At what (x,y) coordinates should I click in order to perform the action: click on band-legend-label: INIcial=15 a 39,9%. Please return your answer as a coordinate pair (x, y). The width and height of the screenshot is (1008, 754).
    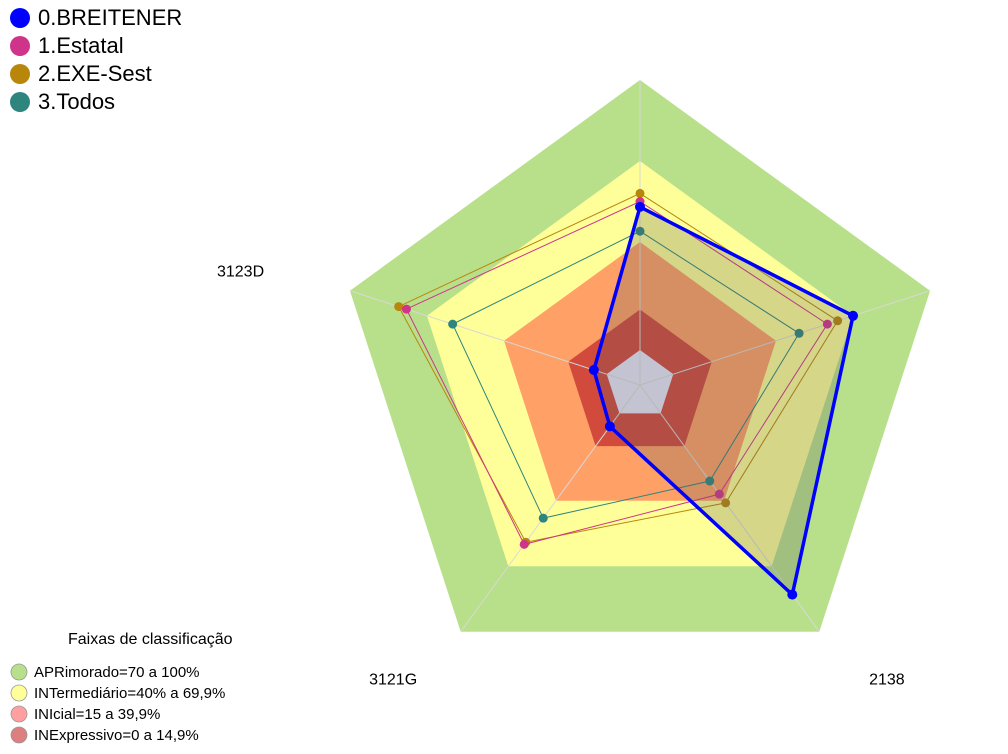
    Looking at the image, I should click on (97, 714).